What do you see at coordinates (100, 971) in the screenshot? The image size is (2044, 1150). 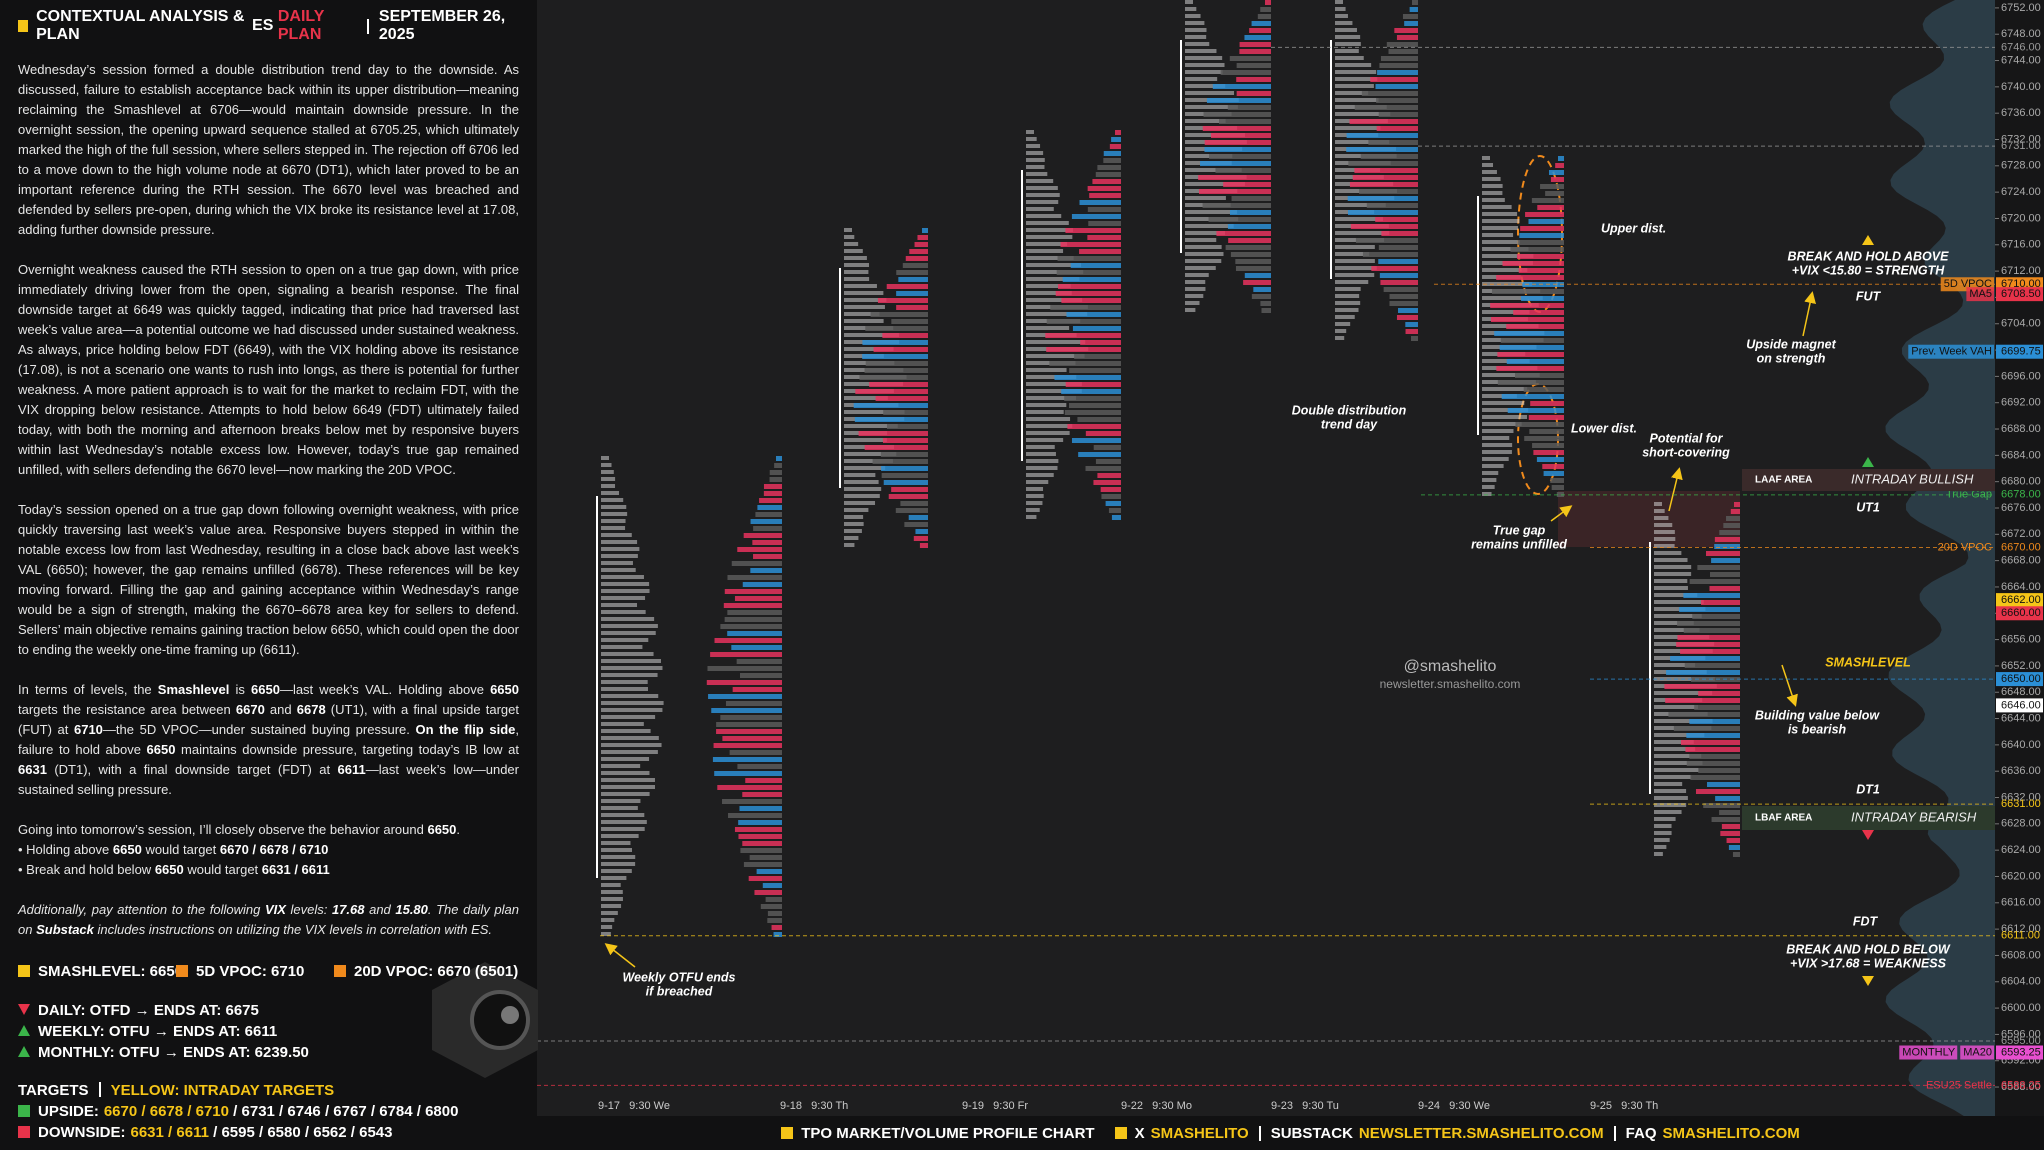 I see `key-level: SMASHLEVEL: 6650` at bounding box center [100, 971].